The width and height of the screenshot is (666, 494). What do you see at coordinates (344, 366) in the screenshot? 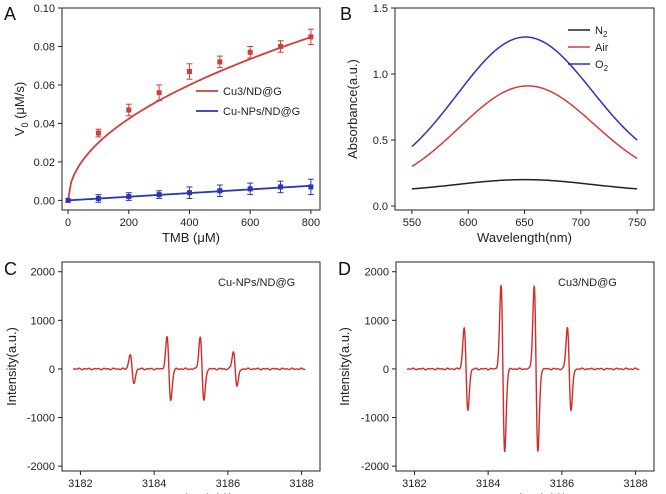
I see `panel-d-y-axis-label: Intensity(a.u.)` at bounding box center [344, 366].